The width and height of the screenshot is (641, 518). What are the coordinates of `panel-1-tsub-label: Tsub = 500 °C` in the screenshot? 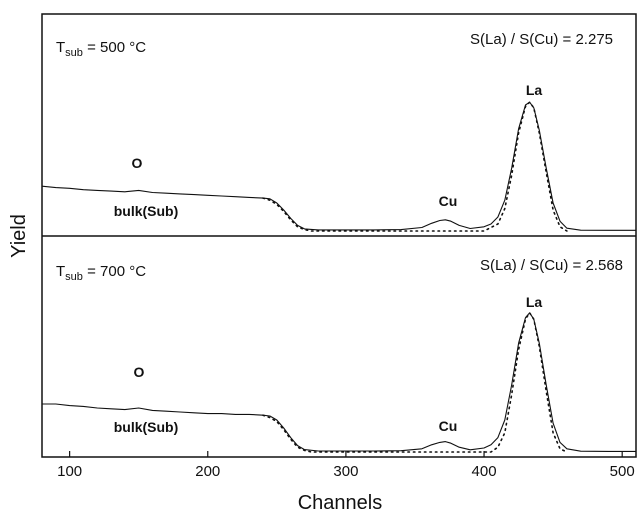 It's located at (101, 49).